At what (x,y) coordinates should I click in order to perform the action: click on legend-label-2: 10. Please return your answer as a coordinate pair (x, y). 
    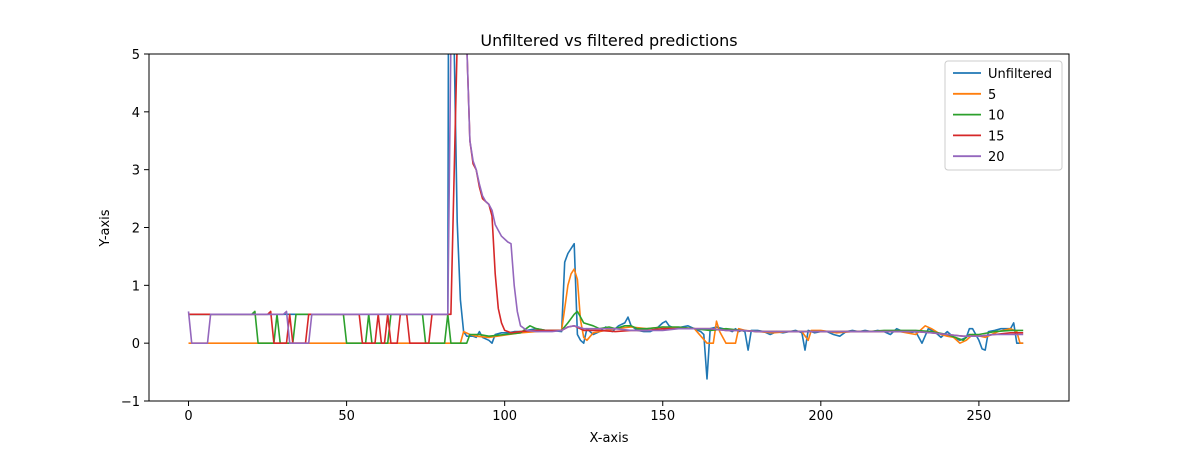
    Looking at the image, I should click on (996, 116).